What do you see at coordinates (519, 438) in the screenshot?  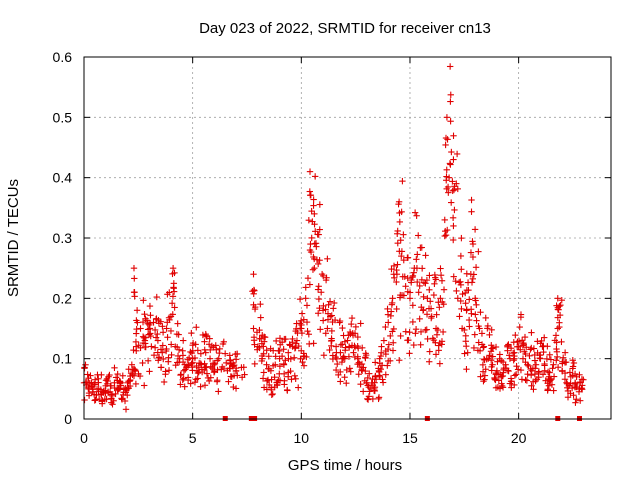 I see `x-tick-label: 20` at bounding box center [519, 438].